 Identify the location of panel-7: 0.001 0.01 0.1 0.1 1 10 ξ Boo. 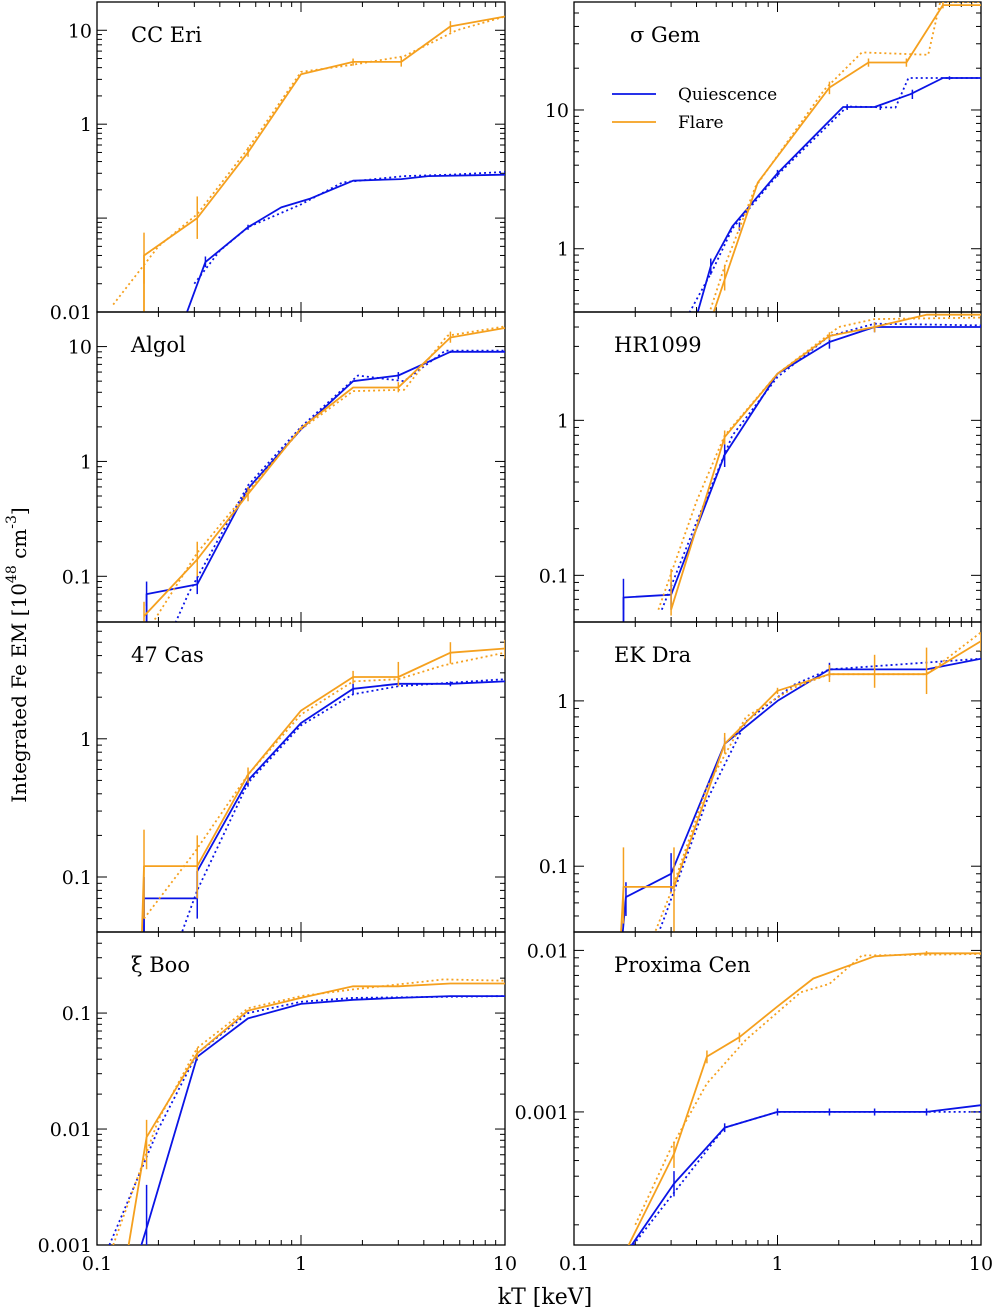
(277, 1103).